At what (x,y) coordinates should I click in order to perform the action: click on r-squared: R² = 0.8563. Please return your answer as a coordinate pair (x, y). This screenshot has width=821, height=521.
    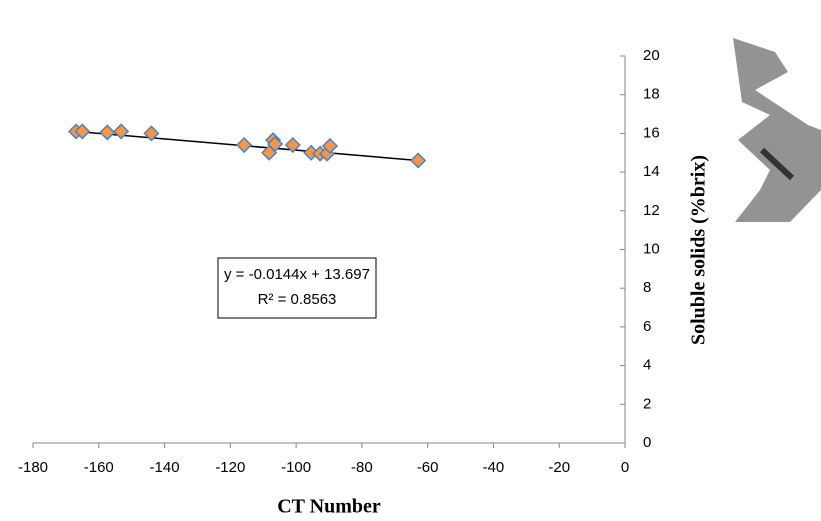
    Looking at the image, I should click on (297, 299).